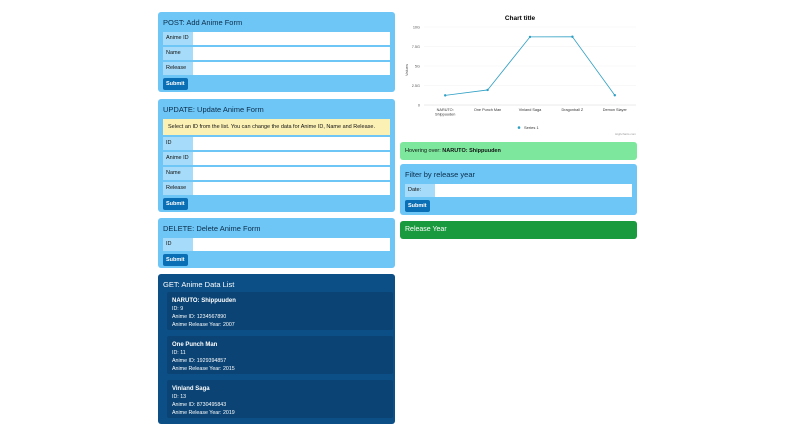 This screenshot has height=424, width=800. I want to click on delete-form: DELETE: Delete Anime Form ID Submit, so click(276, 243).